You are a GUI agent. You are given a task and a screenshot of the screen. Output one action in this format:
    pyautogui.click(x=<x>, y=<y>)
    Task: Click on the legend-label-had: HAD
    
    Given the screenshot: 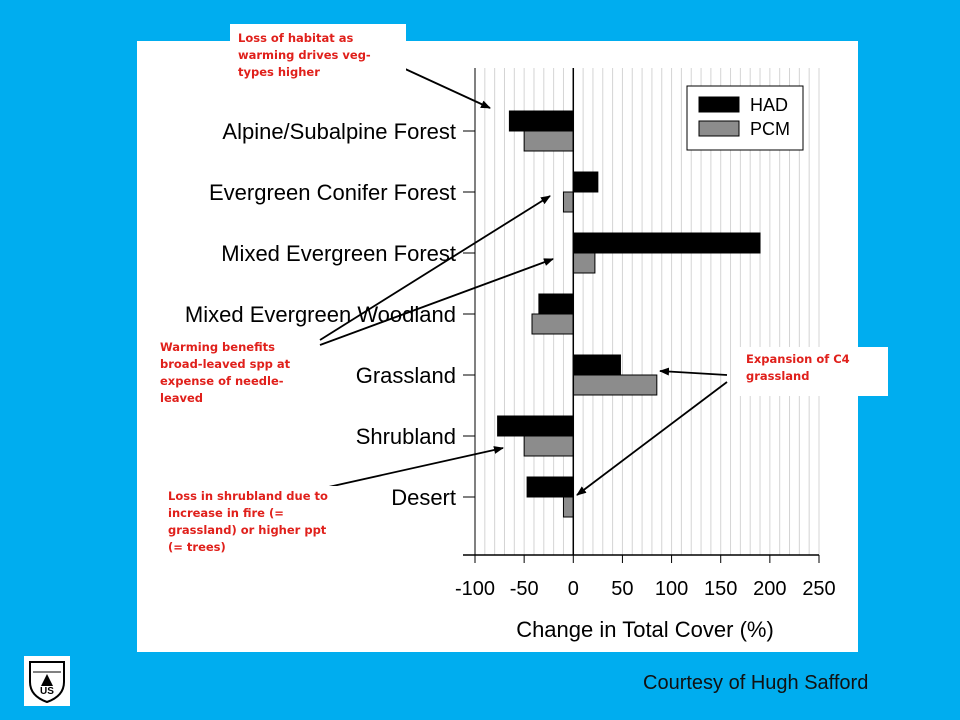 What is the action you would take?
    pyautogui.click(x=769, y=105)
    